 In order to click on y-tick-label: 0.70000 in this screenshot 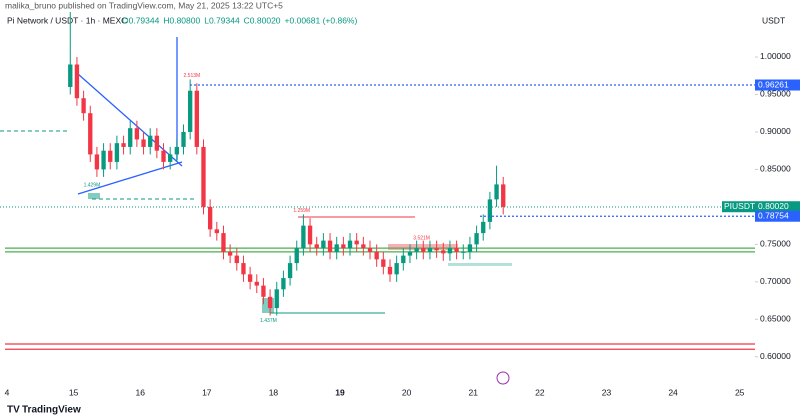, I will do `click(775, 281)`.